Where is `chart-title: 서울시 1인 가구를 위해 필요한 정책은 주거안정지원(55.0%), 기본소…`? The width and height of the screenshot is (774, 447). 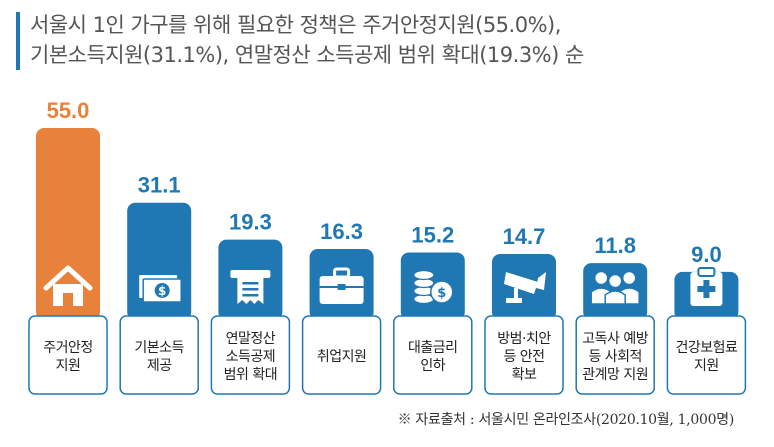
chart-title: 서울시 1인 가구를 위해 필요한 정책은 주거안정지원(55.0%), 기본소… is located at coordinates (307, 40).